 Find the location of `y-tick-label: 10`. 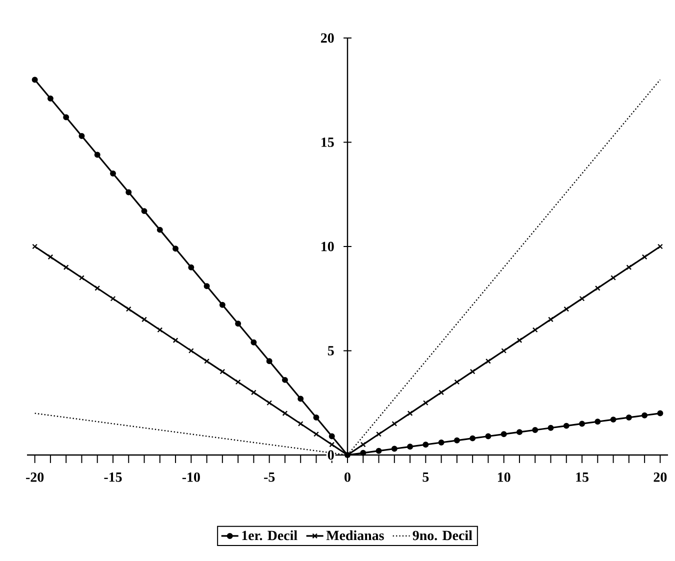

y-tick-label: 10 is located at coordinates (328, 247).